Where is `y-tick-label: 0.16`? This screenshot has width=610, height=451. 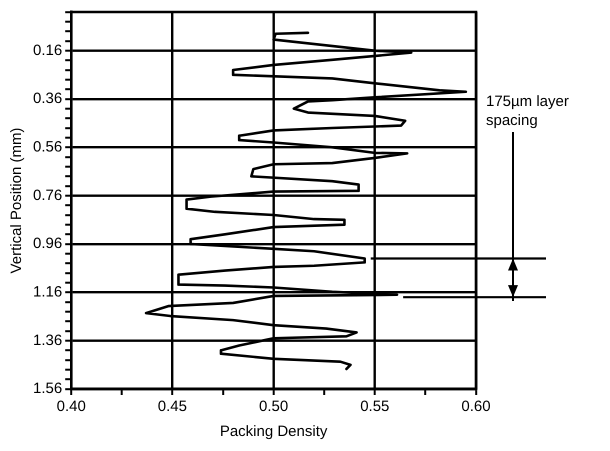
y-tick-label: 0.16 is located at coordinates (47, 50).